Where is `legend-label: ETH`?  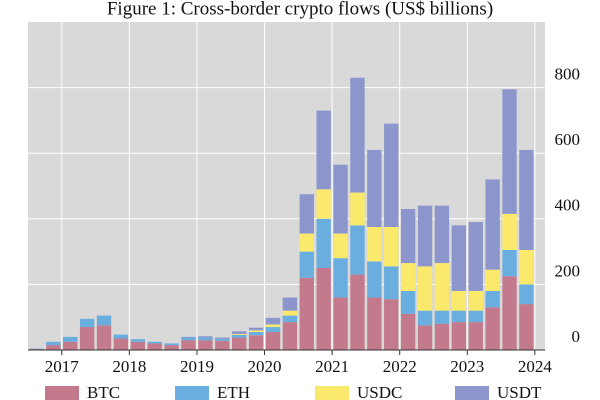
legend-label: ETH is located at coordinates (233, 391).